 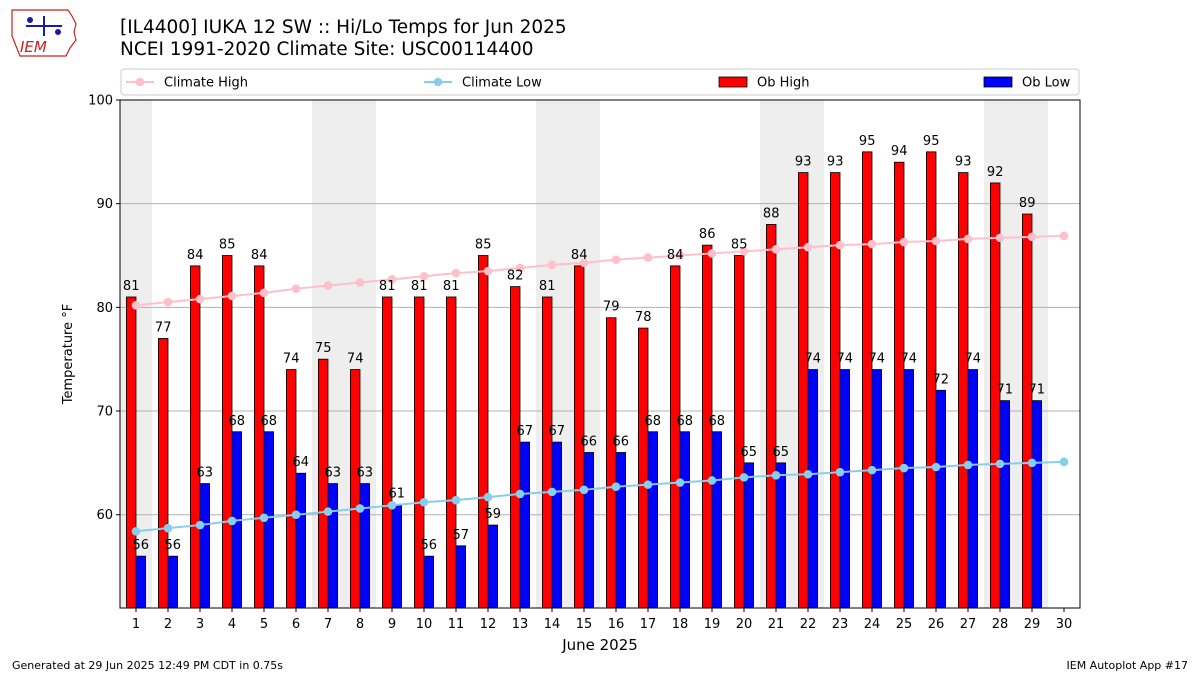 I want to click on x-tick-label-14: 14, so click(x=552, y=624).